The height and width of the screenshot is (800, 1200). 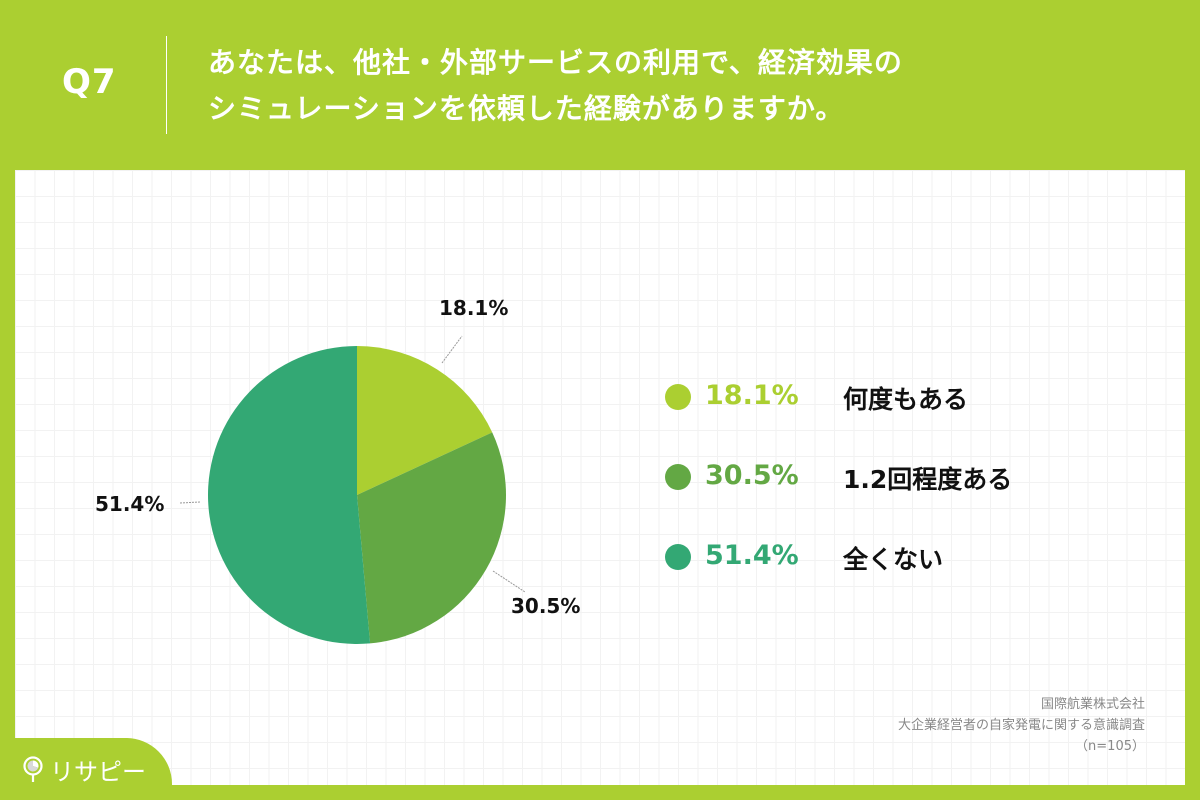 I want to click on pie-chart, so click(x=352, y=489).